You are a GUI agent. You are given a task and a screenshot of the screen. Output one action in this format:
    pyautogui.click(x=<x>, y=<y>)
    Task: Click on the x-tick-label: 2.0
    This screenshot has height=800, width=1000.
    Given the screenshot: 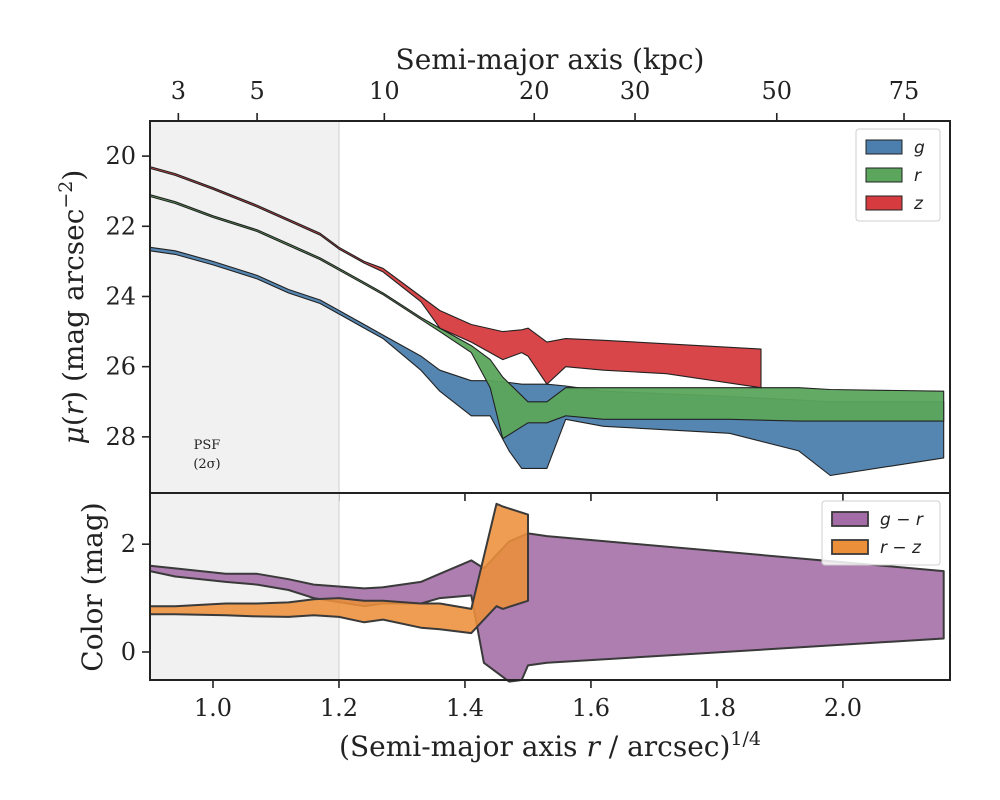 What is the action you would take?
    pyautogui.click(x=843, y=708)
    